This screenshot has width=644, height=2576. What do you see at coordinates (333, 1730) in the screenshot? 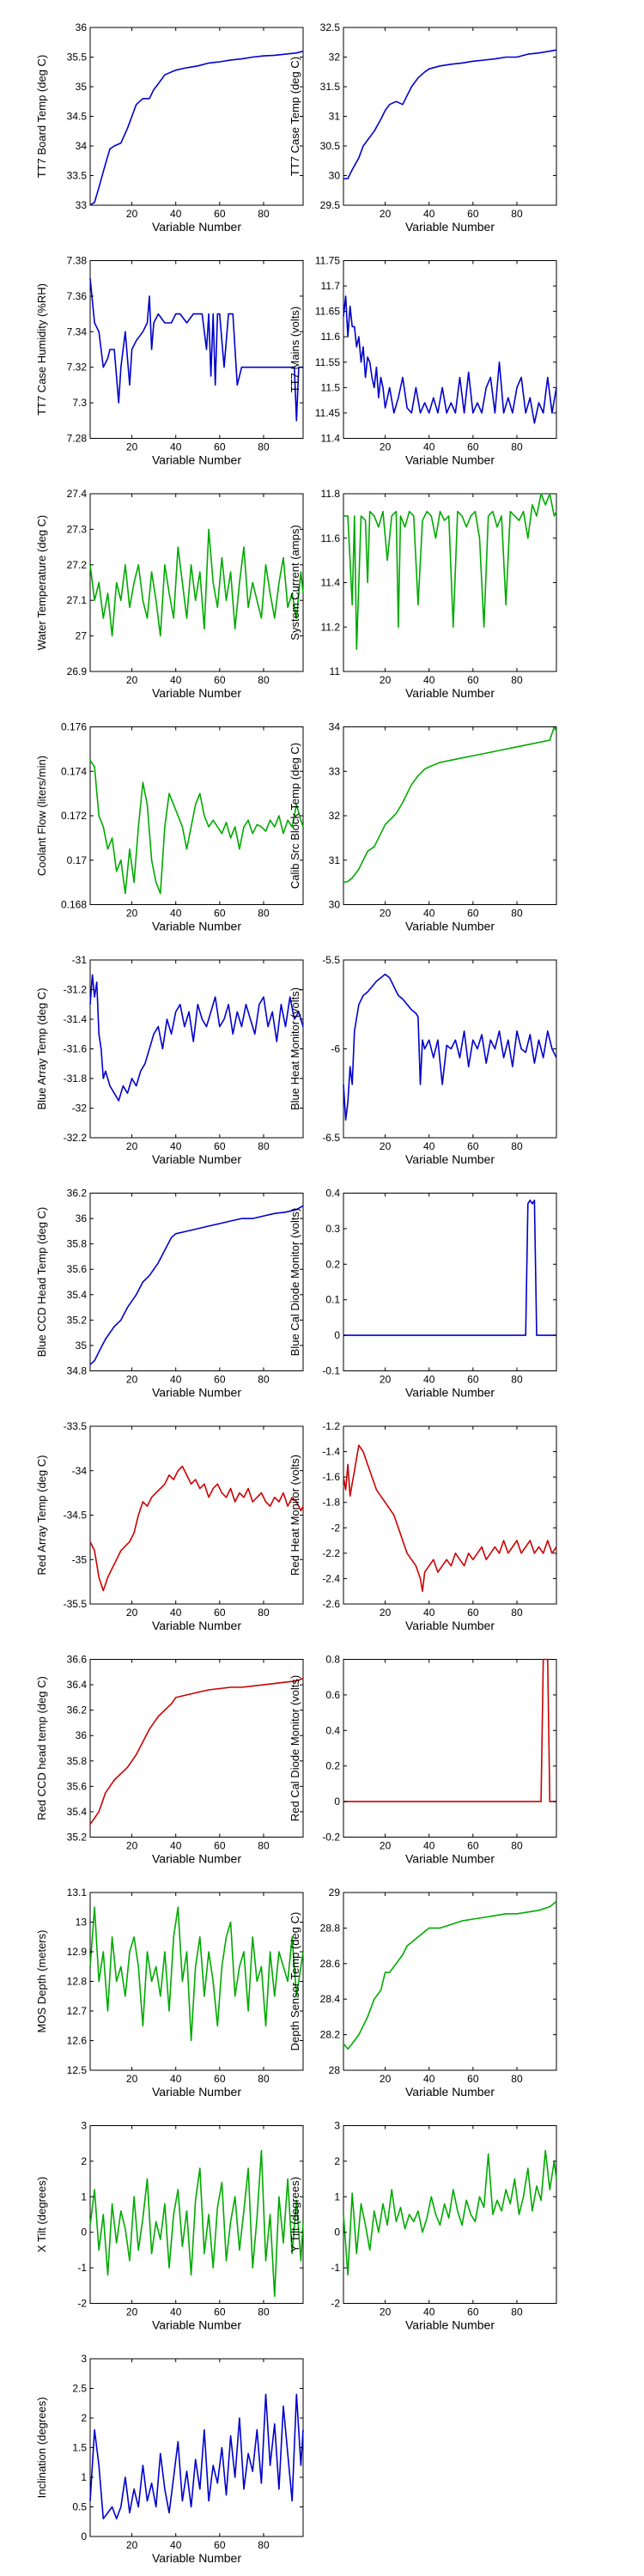
I see `y-tick-label: 0.4` at bounding box center [333, 1730].